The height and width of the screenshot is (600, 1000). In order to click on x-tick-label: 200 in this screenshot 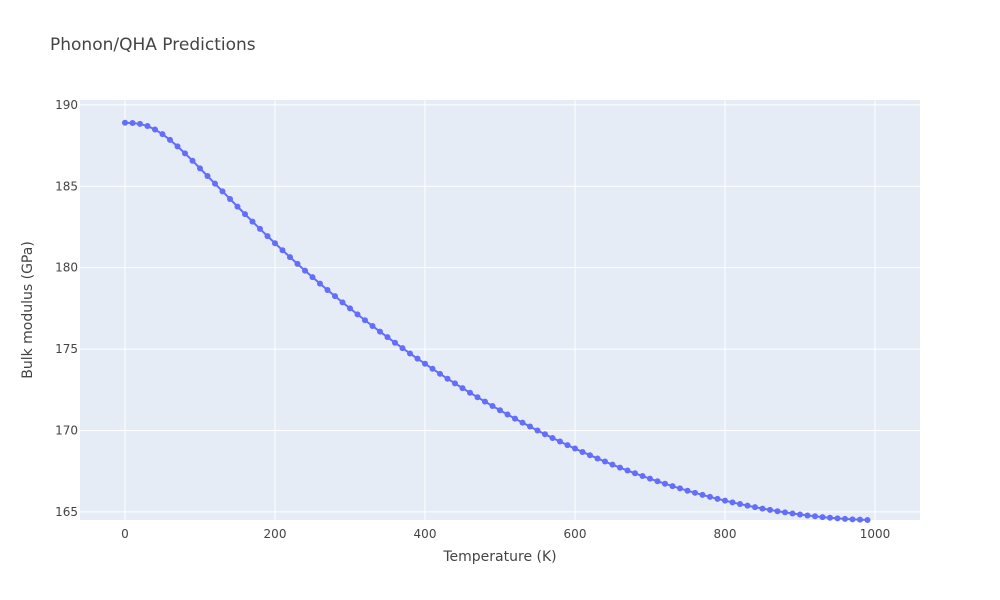, I will do `click(275, 534)`.